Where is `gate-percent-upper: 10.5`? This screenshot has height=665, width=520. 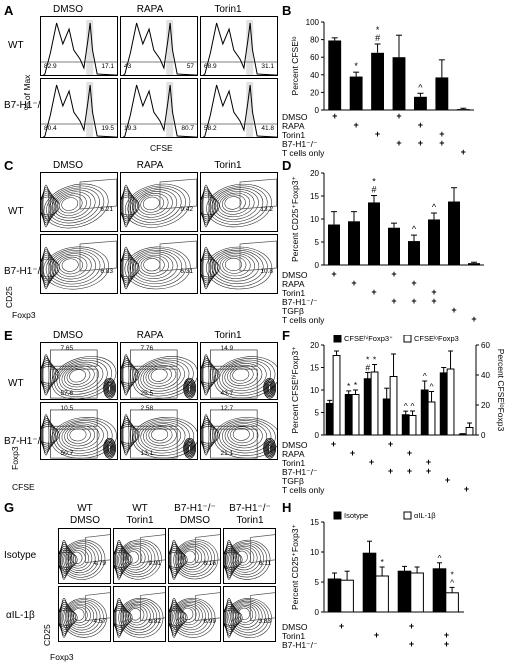
gate-percent-upper: 10.5 is located at coordinates (67, 408).